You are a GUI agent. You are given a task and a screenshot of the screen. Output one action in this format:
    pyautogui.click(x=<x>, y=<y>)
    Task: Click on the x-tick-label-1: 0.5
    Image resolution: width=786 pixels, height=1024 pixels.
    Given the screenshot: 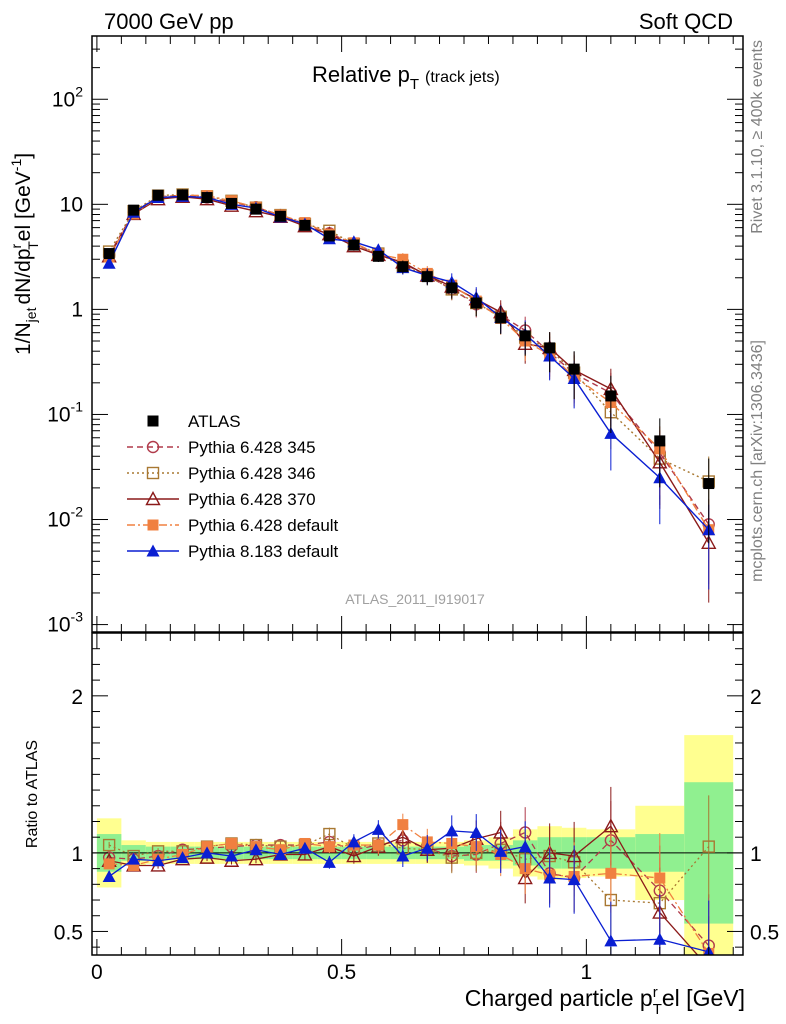 What is the action you would take?
    pyautogui.click(x=341, y=972)
    